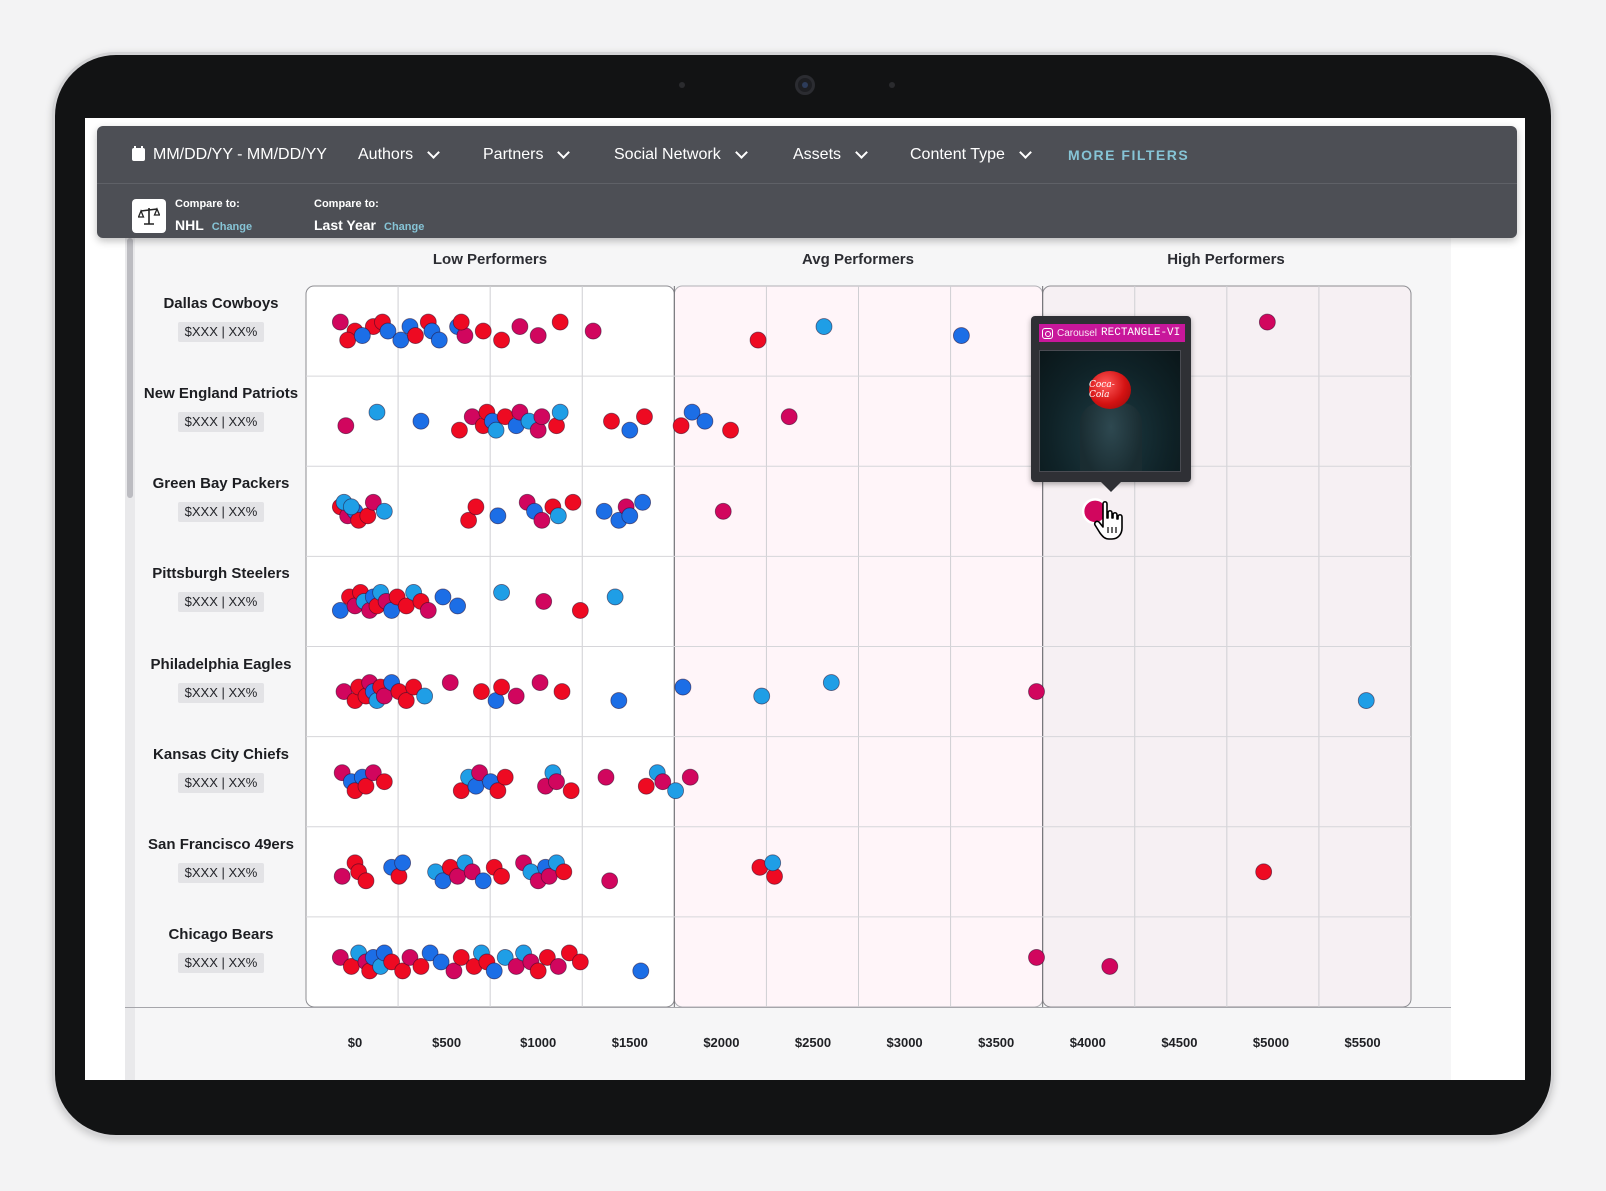 Image resolution: width=1606 pixels, height=1191 pixels. What do you see at coordinates (1110, 411) in the screenshot?
I see `tooltip-post-image: Coca-Cola` at bounding box center [1110, 411].